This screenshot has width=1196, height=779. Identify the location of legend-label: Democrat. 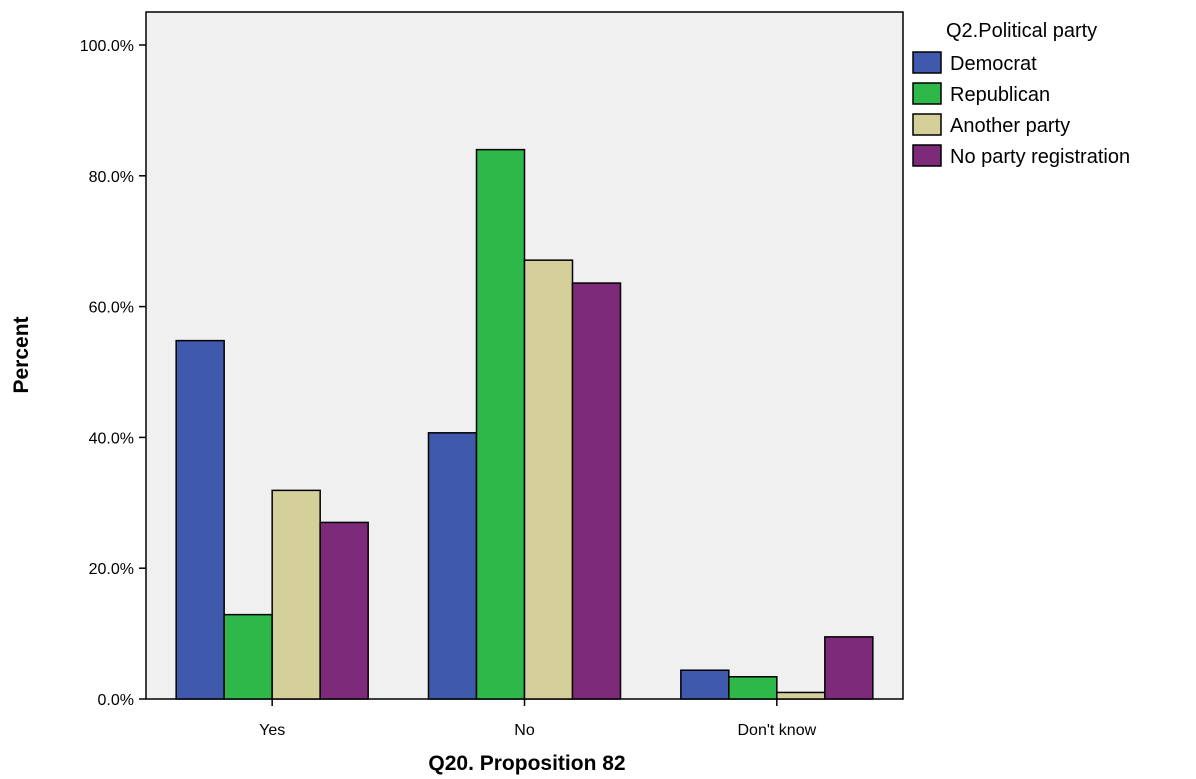
(993, 64).